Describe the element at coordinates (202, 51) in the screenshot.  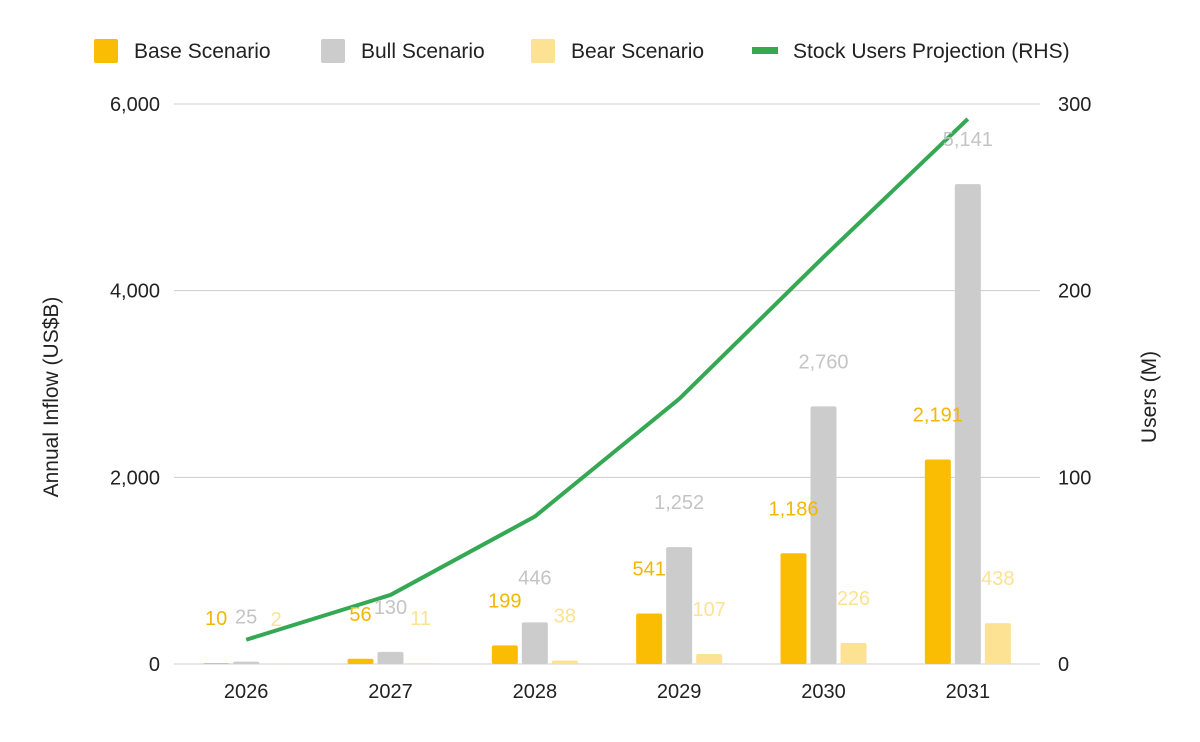
I see `legend-label: Base Scenario` at that location.